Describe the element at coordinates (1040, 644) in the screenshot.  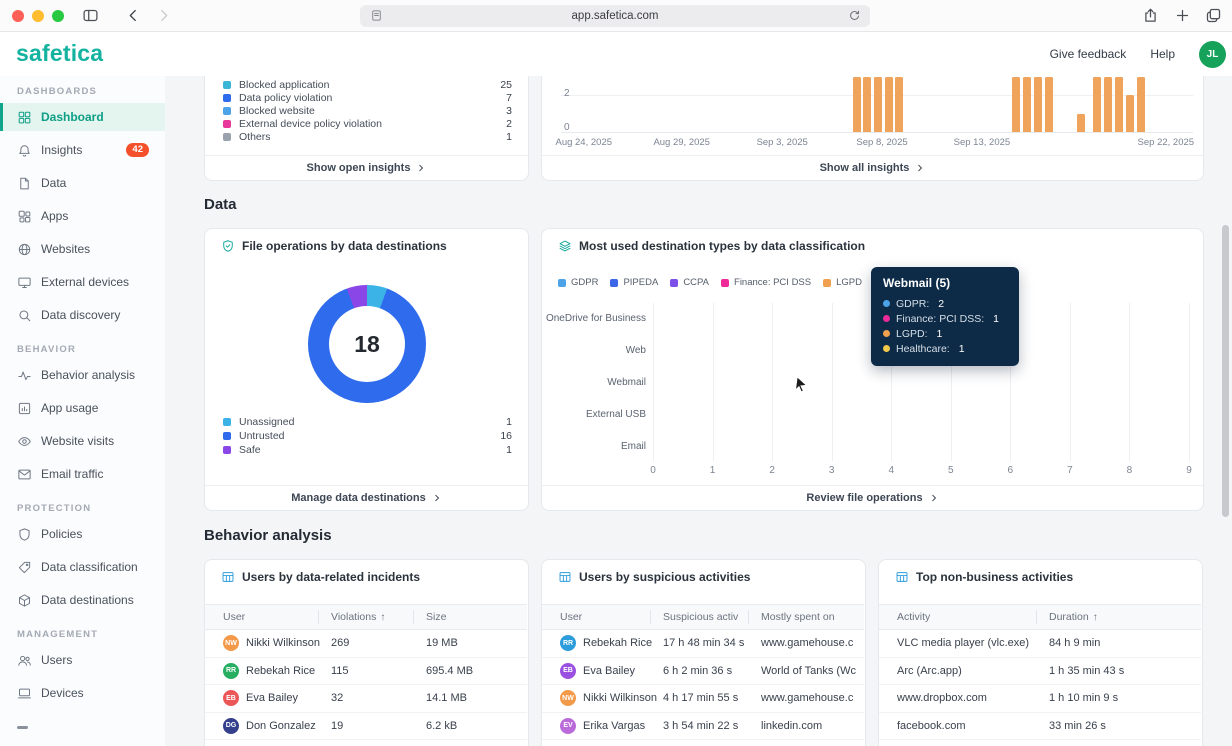
I see `table-row: VLC media player (vlc.exe) 84 h 9 min` at that location.